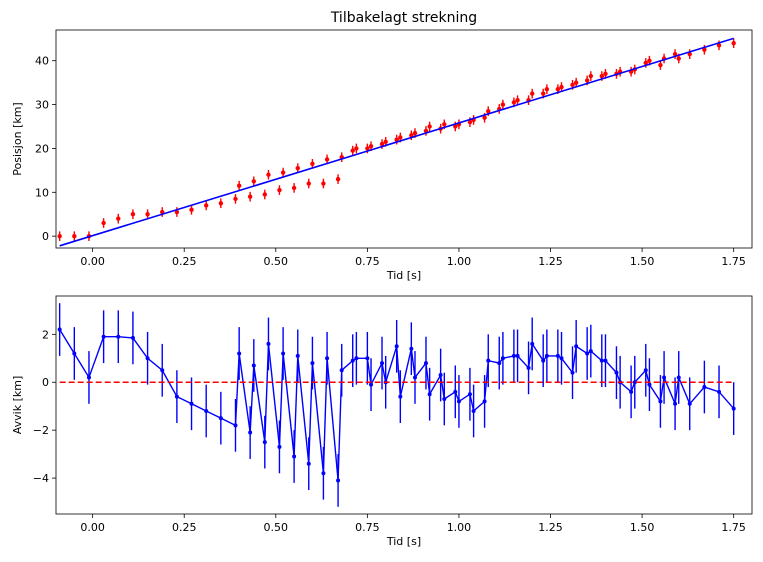  I want to click on y-tick-label: −2, so click(41, 430).